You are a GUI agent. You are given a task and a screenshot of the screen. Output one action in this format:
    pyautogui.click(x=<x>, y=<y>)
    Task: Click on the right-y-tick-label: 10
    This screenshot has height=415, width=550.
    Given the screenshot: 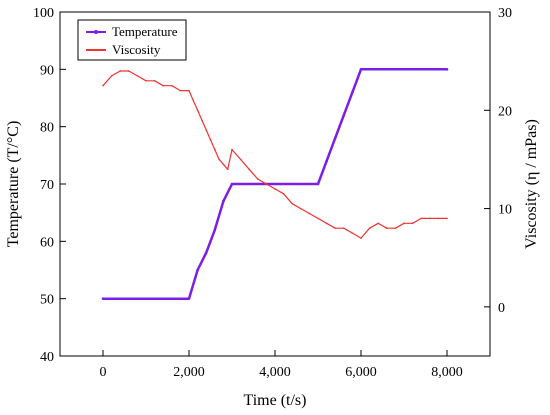 What is the action you would take?
    pyautogui.click(x=505, y=210)
    